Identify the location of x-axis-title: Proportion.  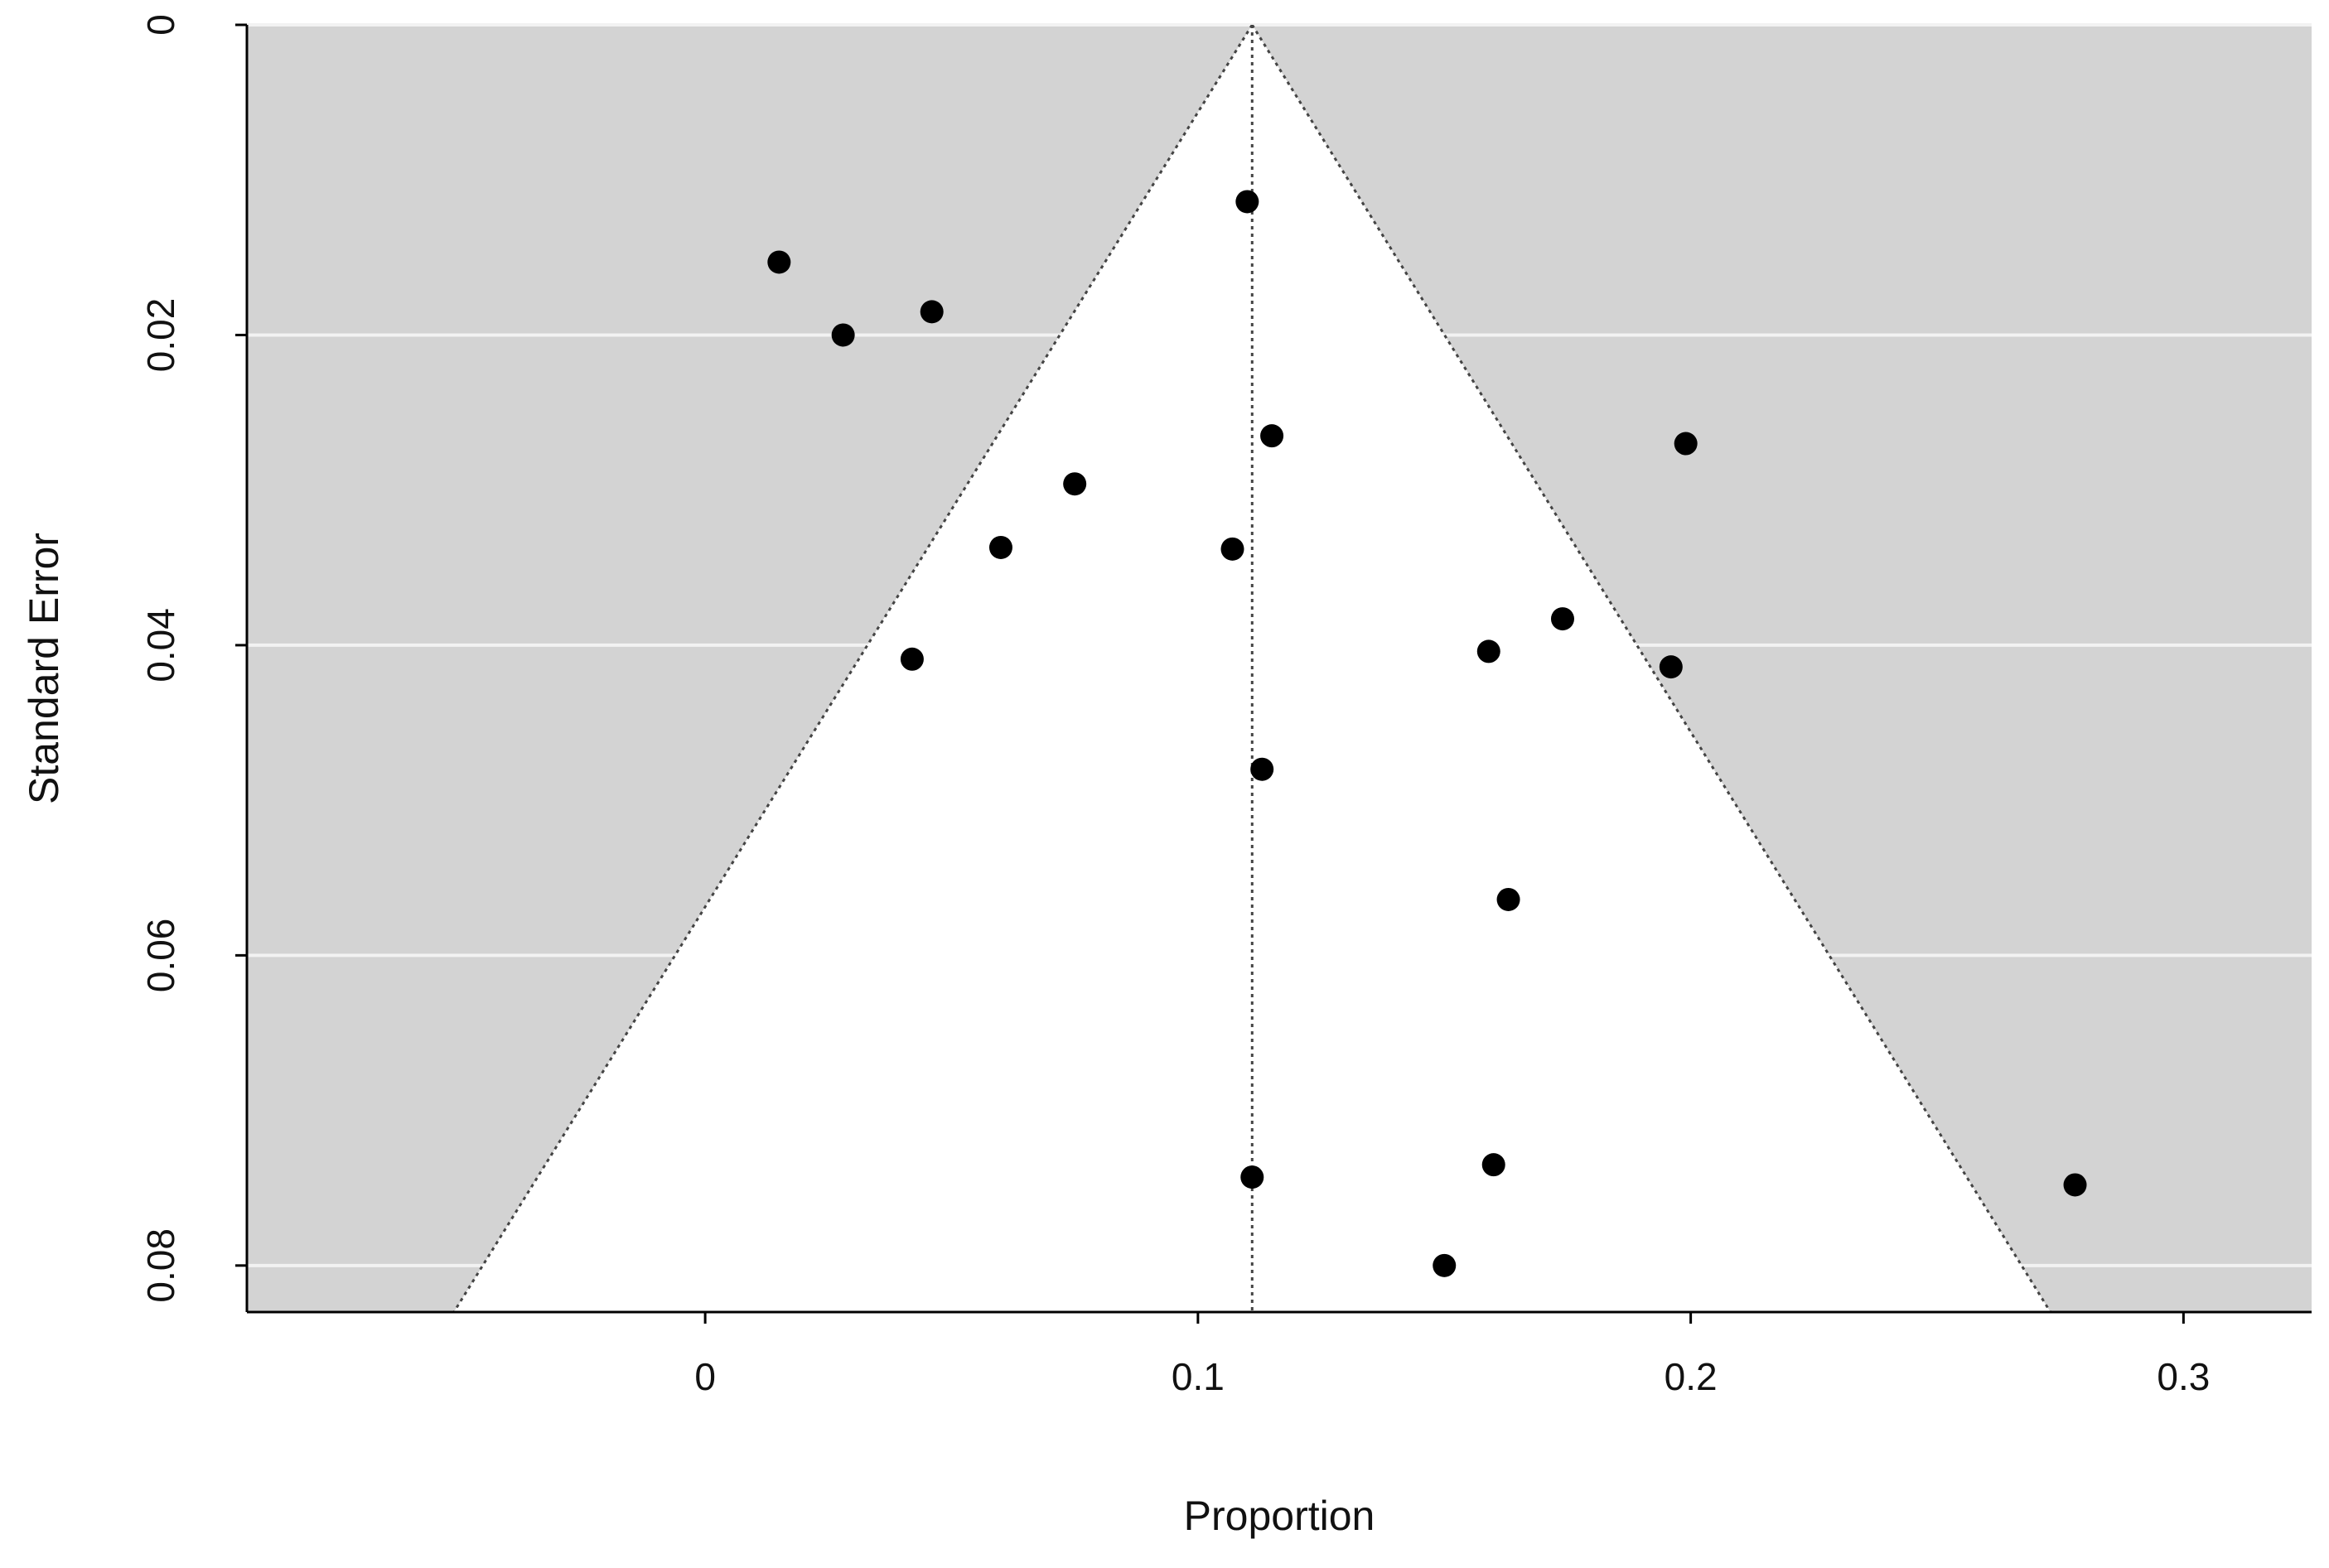
(1279, 1516).